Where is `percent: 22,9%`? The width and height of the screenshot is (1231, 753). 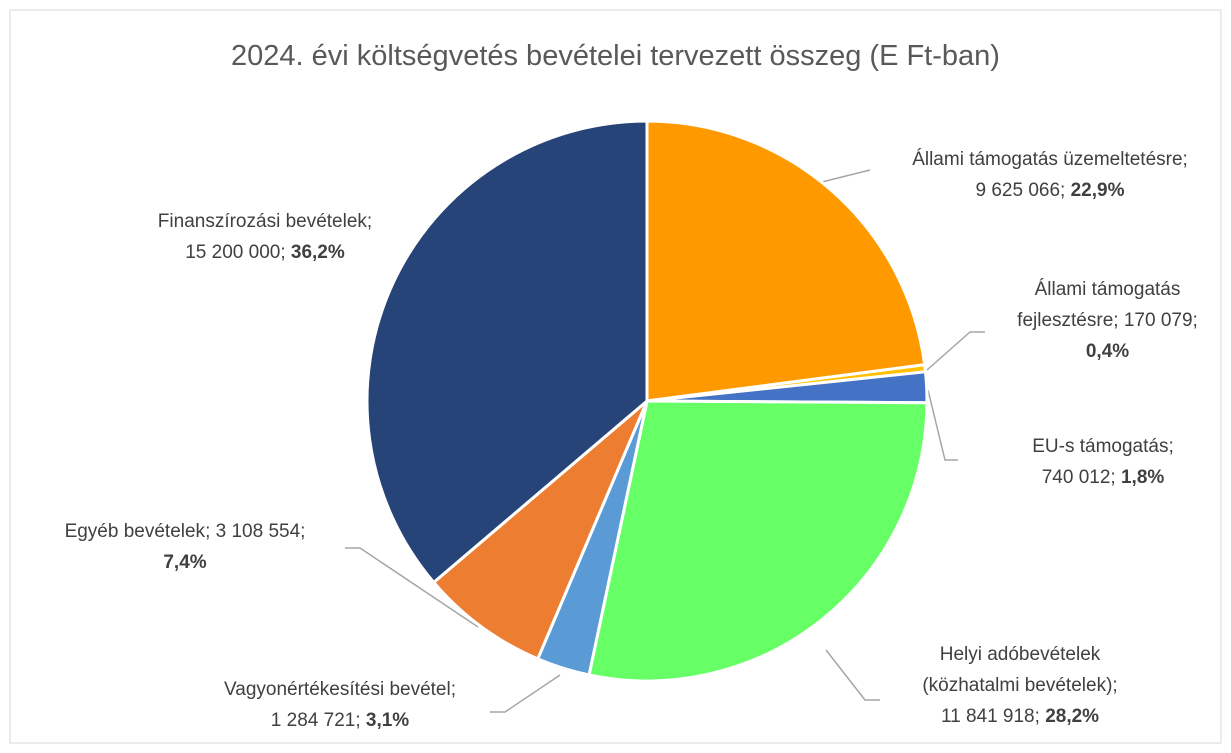 percent: 22,9% is located at coordinates (1097, 190).